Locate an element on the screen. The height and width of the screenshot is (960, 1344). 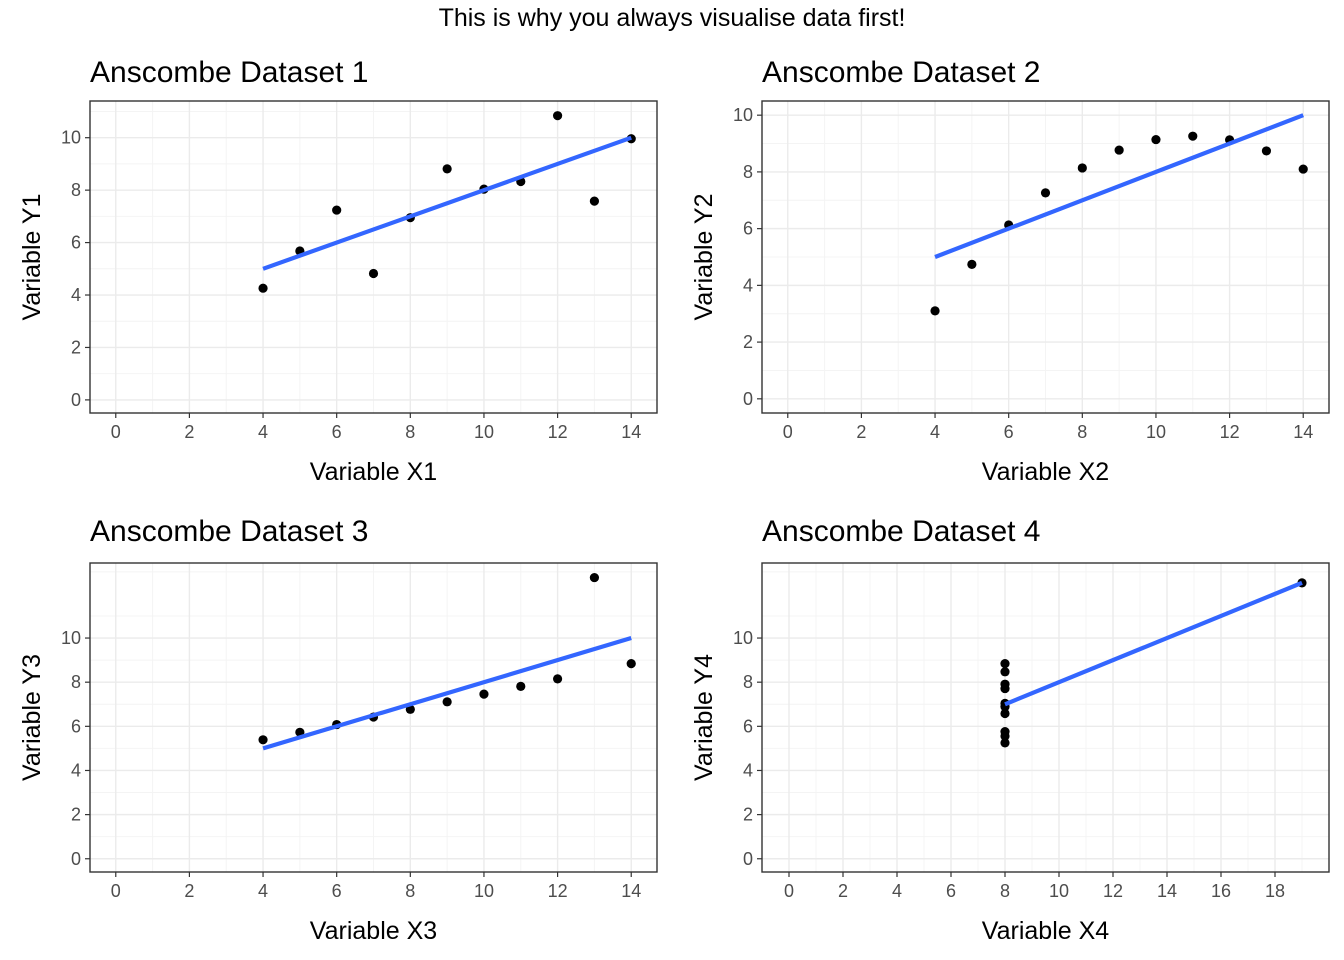
panel-title: Anscombe Dataset 1 is located at coordinates (229, 72).